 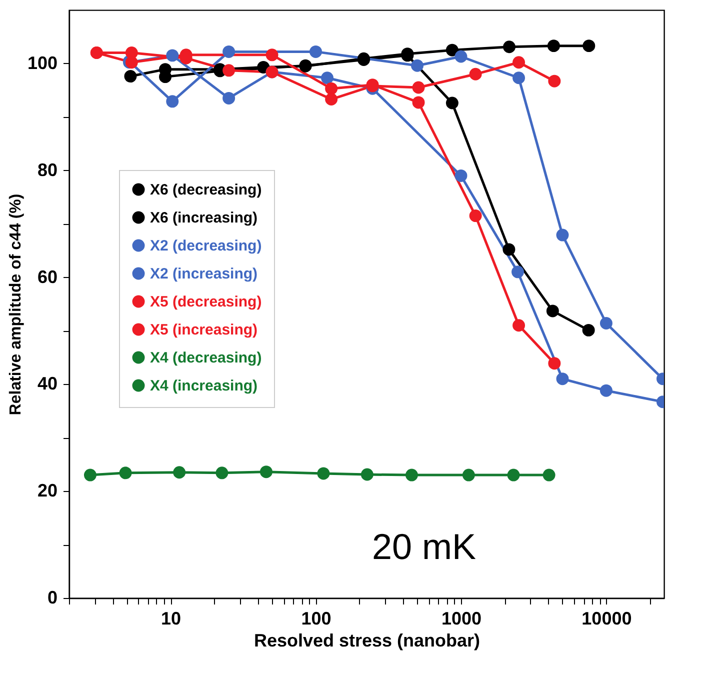 What do you see at coordinates (15, 305) in the screenshot?
I see `y-axis-title: Relative amplitude of c44 (%)` at bounding box center [15, 305].